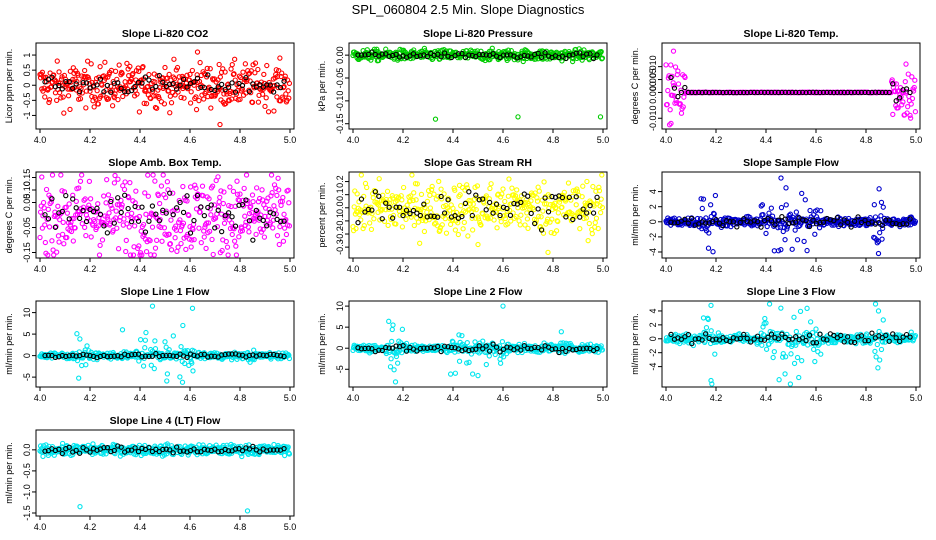  I want to click on x-tick-label: 4.6, so click(503, 269).